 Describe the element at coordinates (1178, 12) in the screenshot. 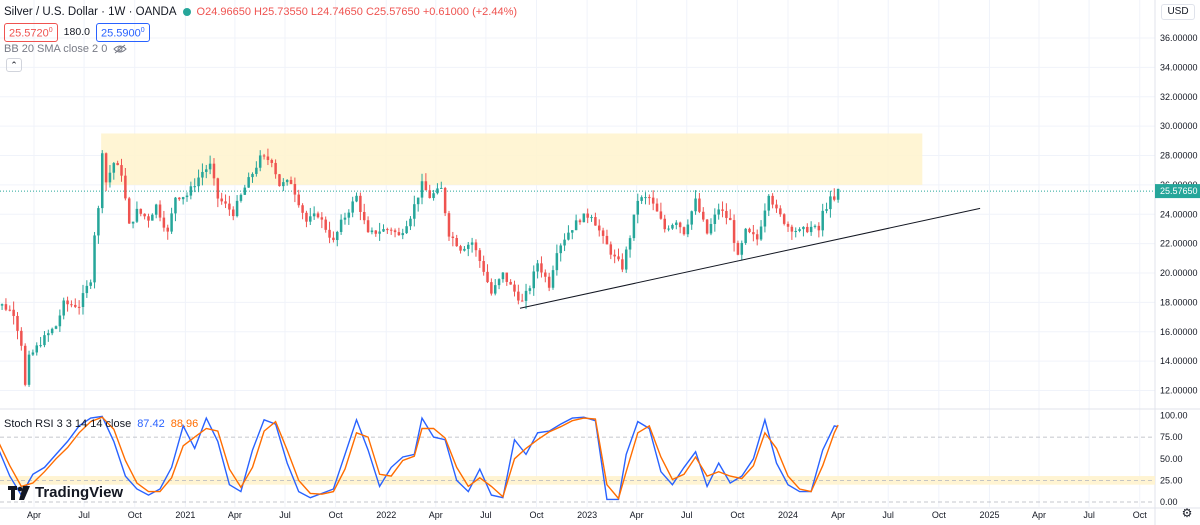

I see `currency-button: USD` at that location.